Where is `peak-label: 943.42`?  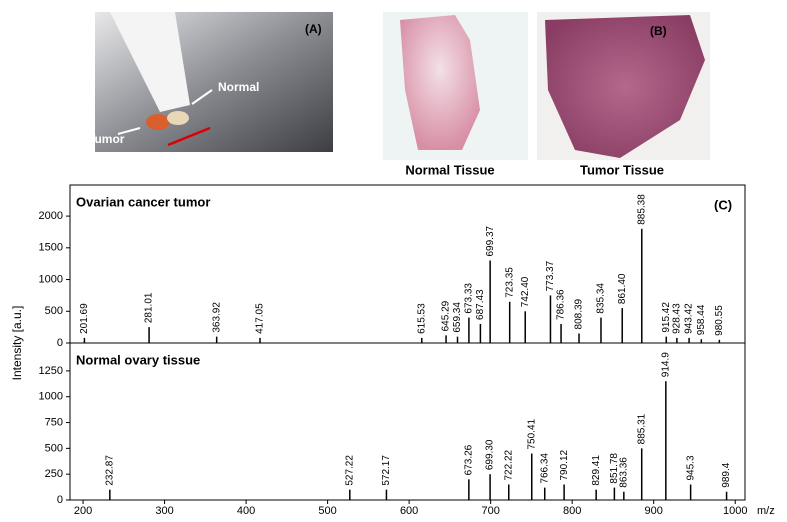 peak-label: 943.42 is located at coordinates (689, 318).